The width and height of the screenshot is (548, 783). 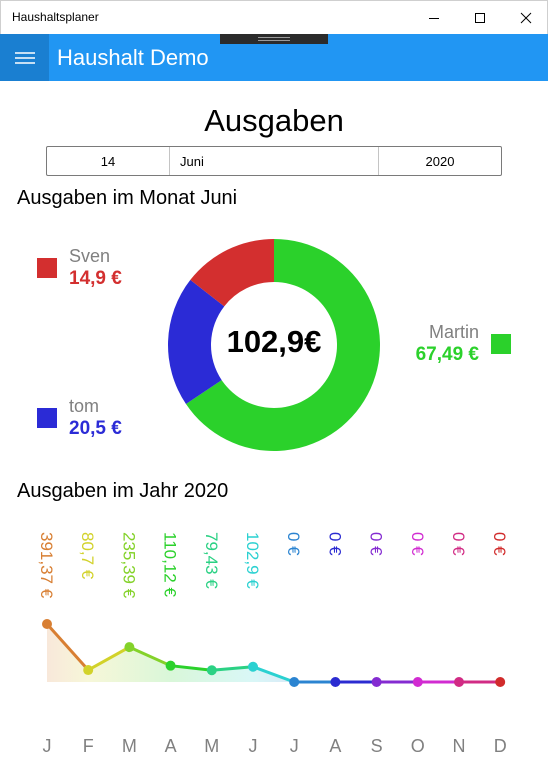 I want to click on close-icon, so click(x=526, y=18).